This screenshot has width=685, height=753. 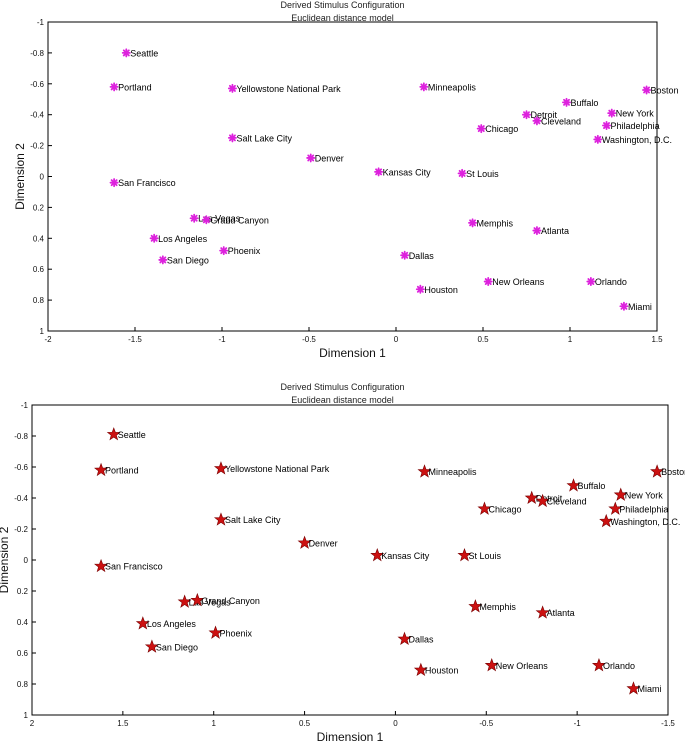 What do you see at coordinates (452, 87) in the screenshot?
I see `point-label: Minneapolis` at bounding box center [452, 87].